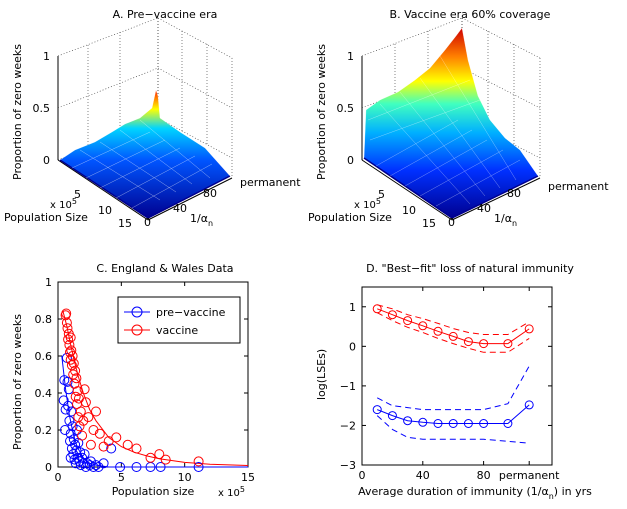  I want to click on panel-b-title: B. Vaccine era 60% coverage, so click(470, 14).